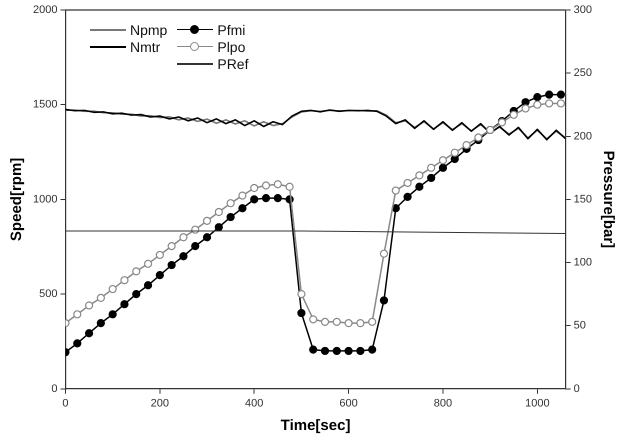 The image size is (627, 439). What do you see at coordinates (583, 10) in the screenshot?
I see `y2-tick-label: 300` at bounding box center [583, 10].